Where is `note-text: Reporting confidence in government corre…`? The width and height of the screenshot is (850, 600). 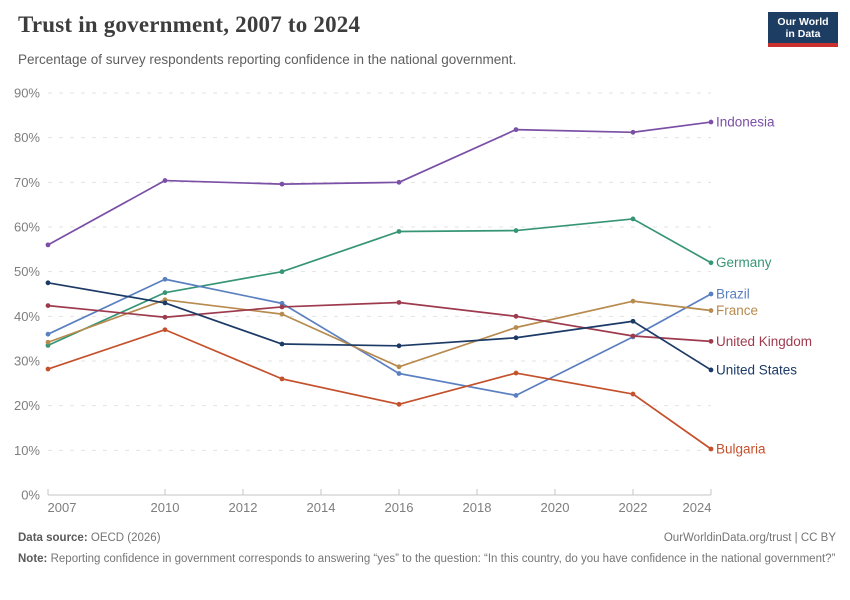
note-text: Reporting confidence in government corre… is located at coordinates (443, 558).